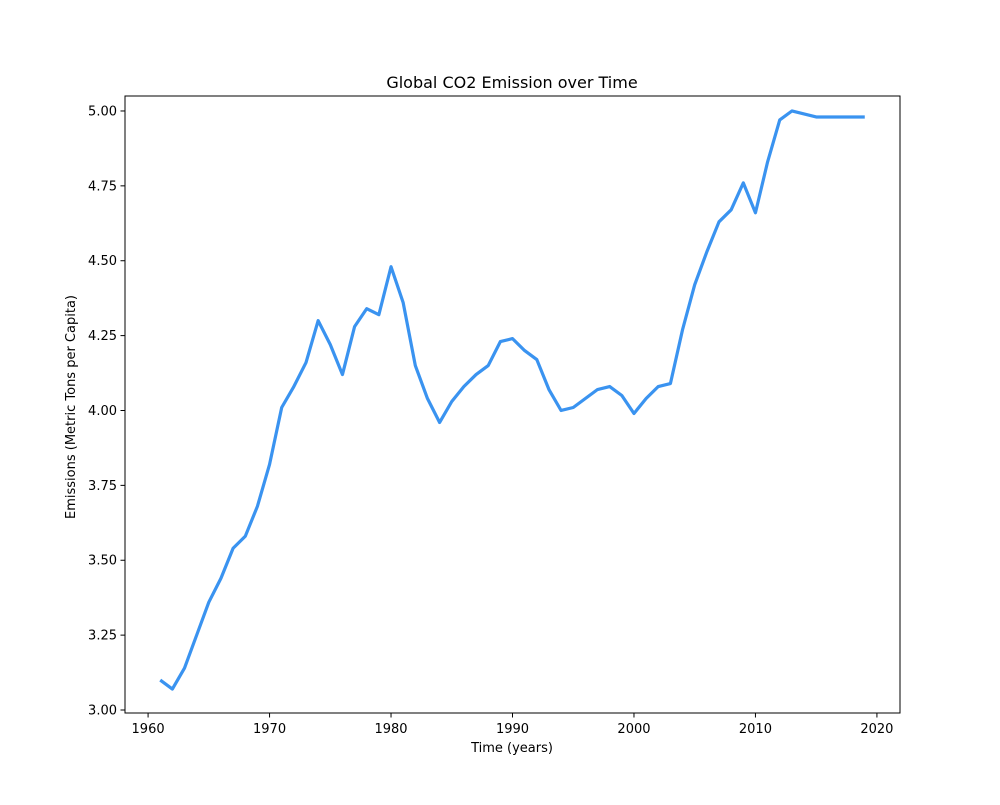  What do you see at coordinates (102, 711) in the screenshot?
I see `y-tick-label: 3.00` at bounding box center [102, 711].